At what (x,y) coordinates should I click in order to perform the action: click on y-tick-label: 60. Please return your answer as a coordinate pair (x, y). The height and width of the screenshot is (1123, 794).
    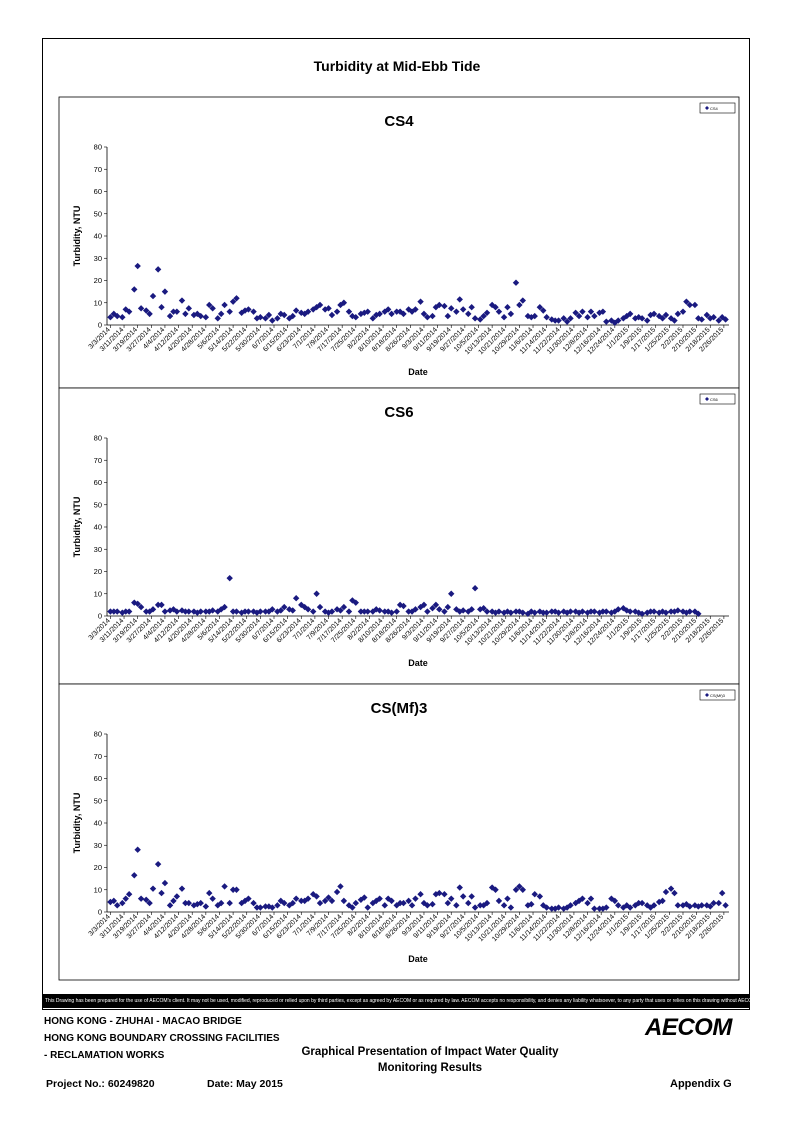
    Looking at the image, I should click on (98, 482).